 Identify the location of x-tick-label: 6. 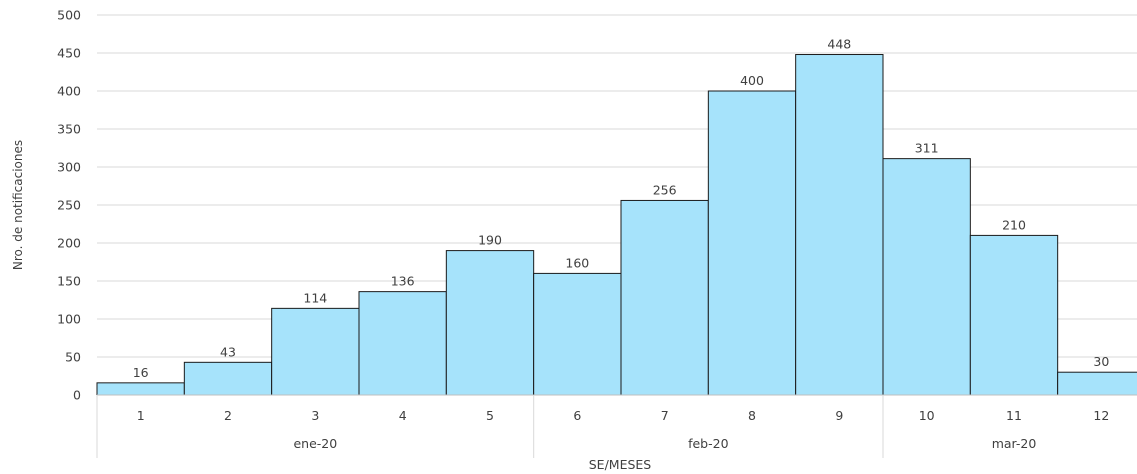
(577, 415).